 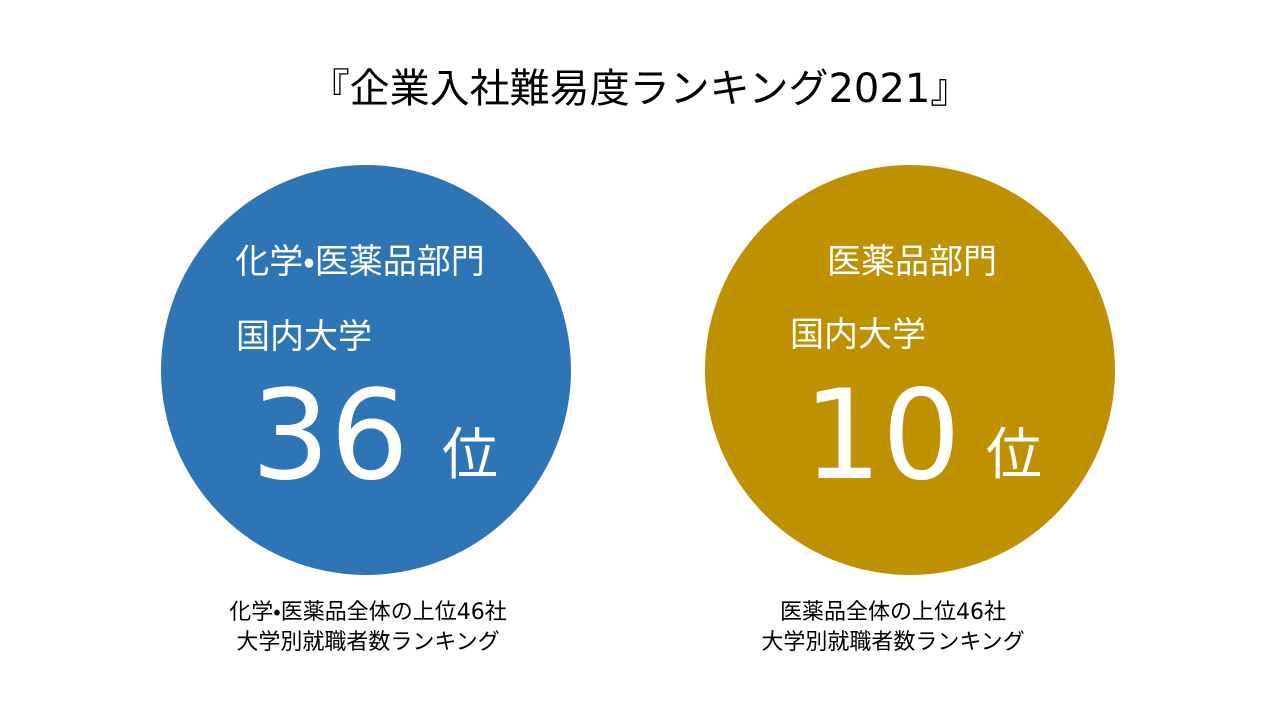 I want to click on rank-number: 10, so click(x=882, y=436).